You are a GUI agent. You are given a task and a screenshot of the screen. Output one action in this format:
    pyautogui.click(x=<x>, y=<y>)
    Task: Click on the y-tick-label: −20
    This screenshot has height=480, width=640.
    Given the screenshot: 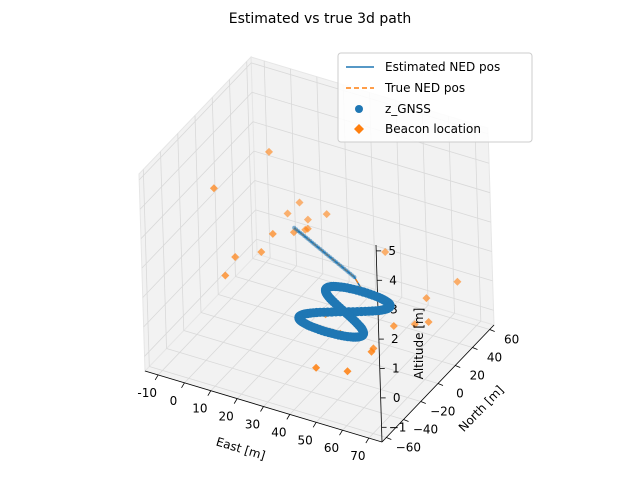 What is the action you would take?
    pyautogui.click(x=442, y=412)
    